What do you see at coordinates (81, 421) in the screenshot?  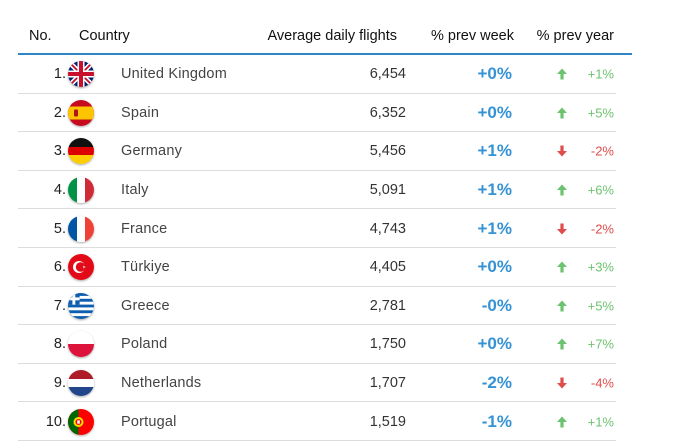 I see `portugal-flag-icon` at bounding box center [81, 421].